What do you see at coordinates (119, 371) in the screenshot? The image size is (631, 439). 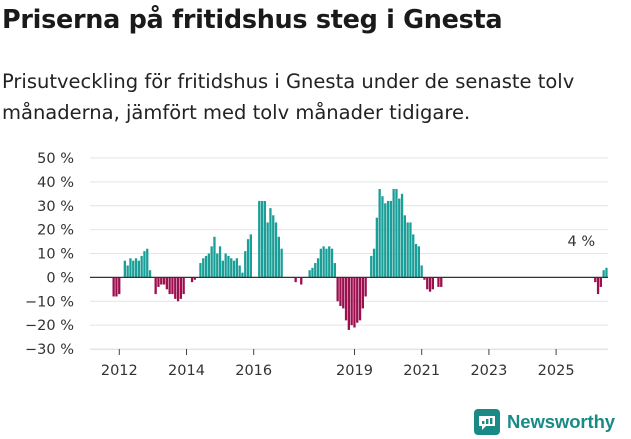 I see `x-tick-label: 2012` at bounding box center [119, 371].